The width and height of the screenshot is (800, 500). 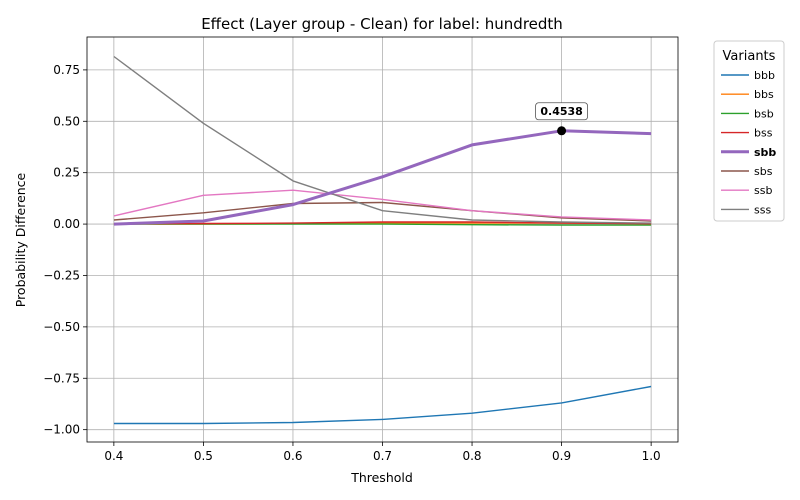 I want to click on series-line-ssb, so click(x=382, y=205).